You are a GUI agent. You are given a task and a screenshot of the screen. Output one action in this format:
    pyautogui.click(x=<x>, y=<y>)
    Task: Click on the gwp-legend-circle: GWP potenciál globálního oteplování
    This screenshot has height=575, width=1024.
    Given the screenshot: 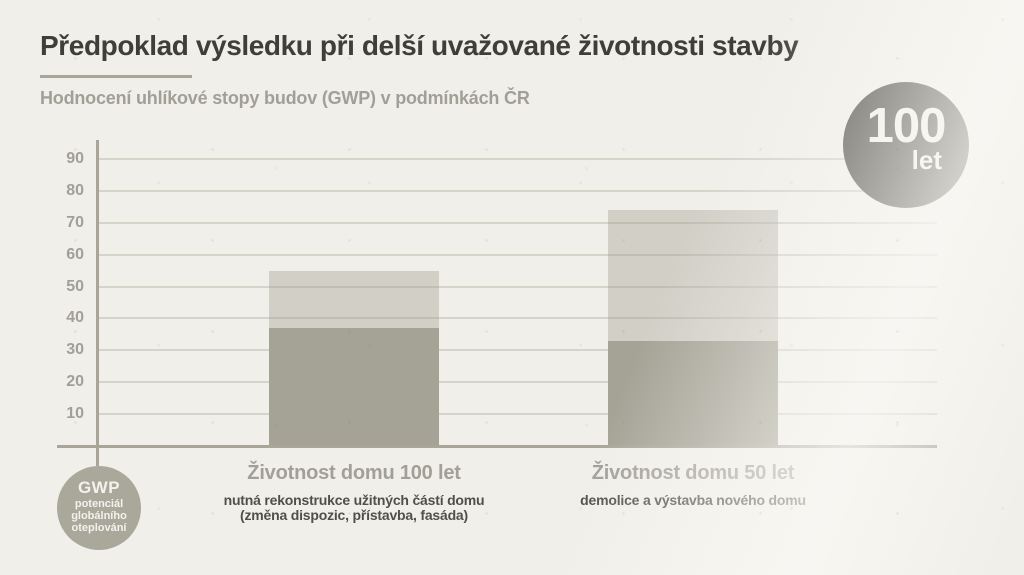 What is the action you would take?
    pyautogui.click(x=99, y=508)
    